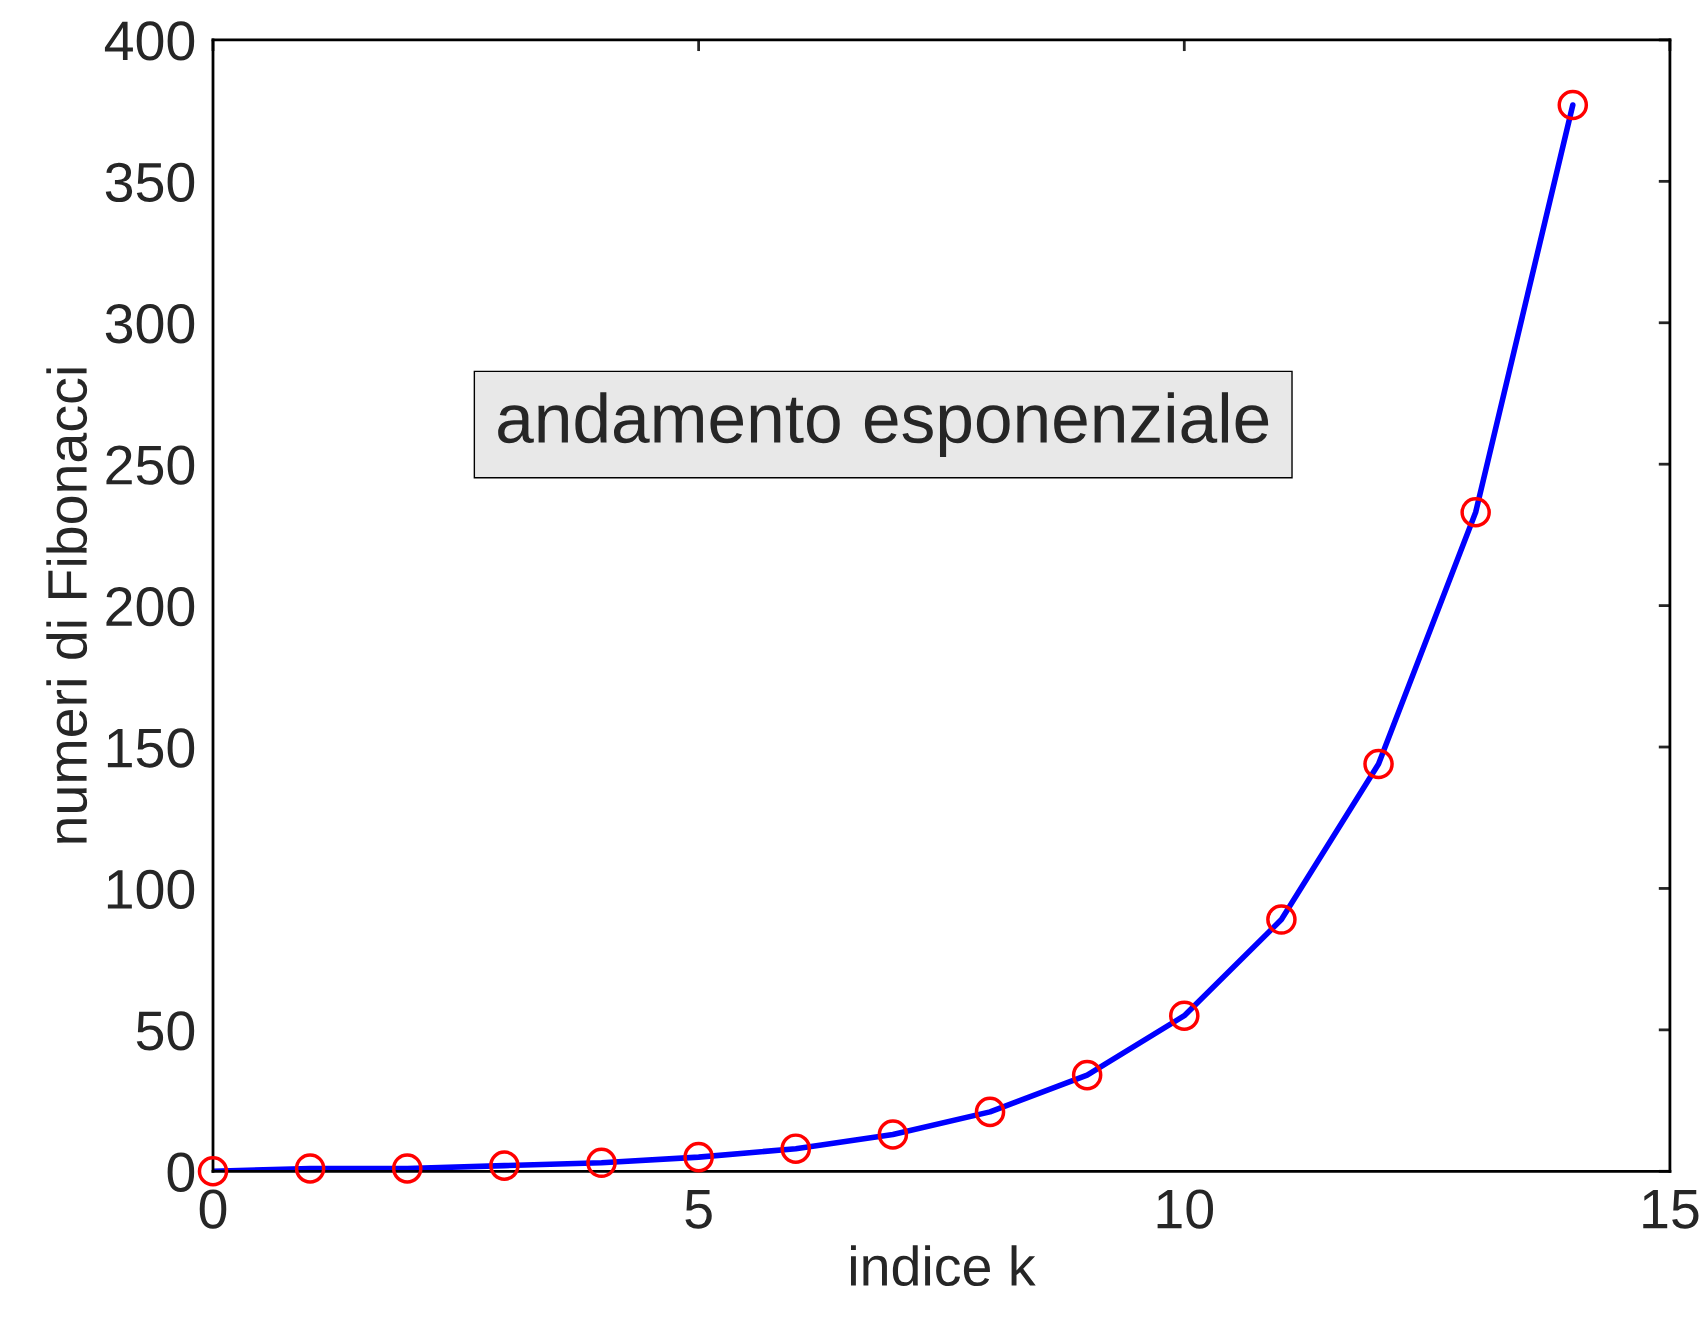  What do you see at coordinates (943, 1266) in the screenshot?
I see `x-axis-title: indice k` at bounding box center [943, 1266].